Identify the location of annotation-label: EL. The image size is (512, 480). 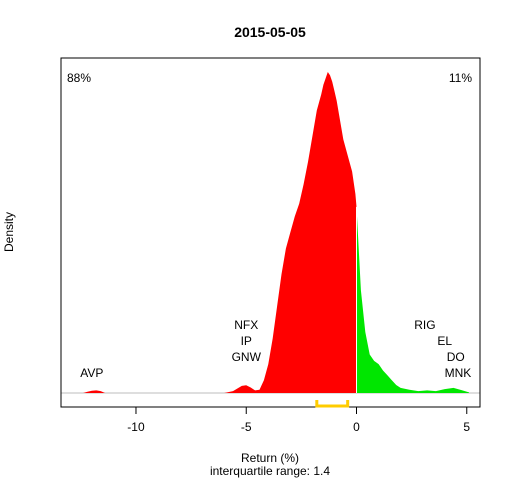
(444, 341).